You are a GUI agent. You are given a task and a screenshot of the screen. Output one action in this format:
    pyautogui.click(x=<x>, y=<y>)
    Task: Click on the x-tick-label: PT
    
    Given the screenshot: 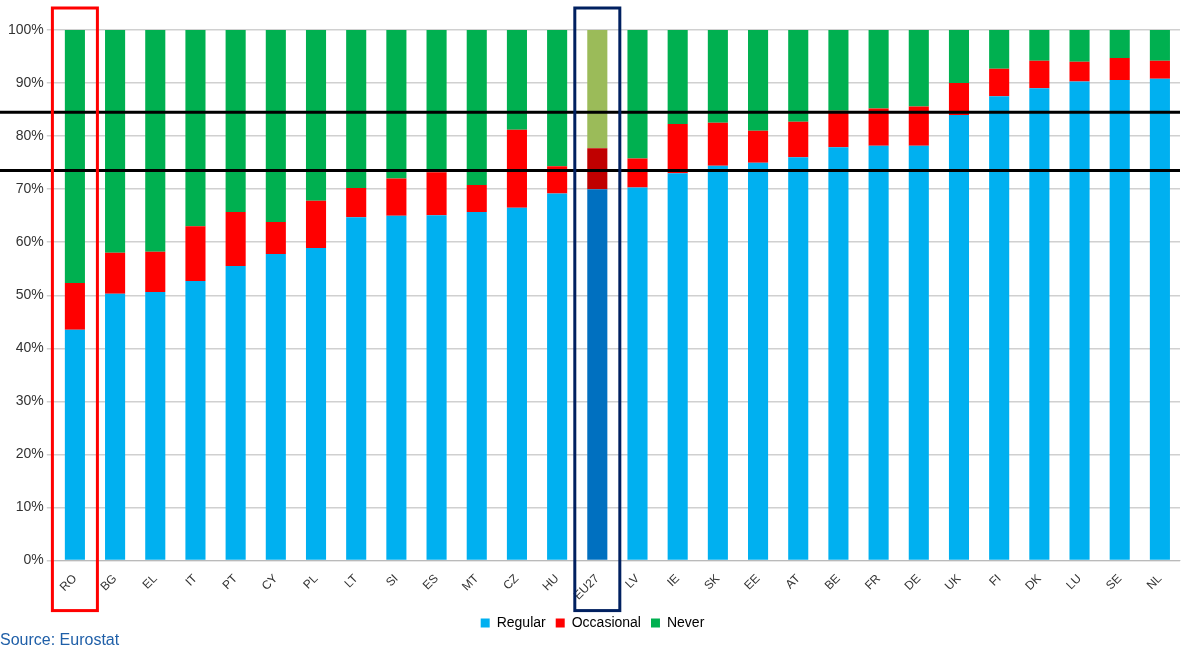 What is the action you would take?
    pyautogui.click(x=230, y=581)
    